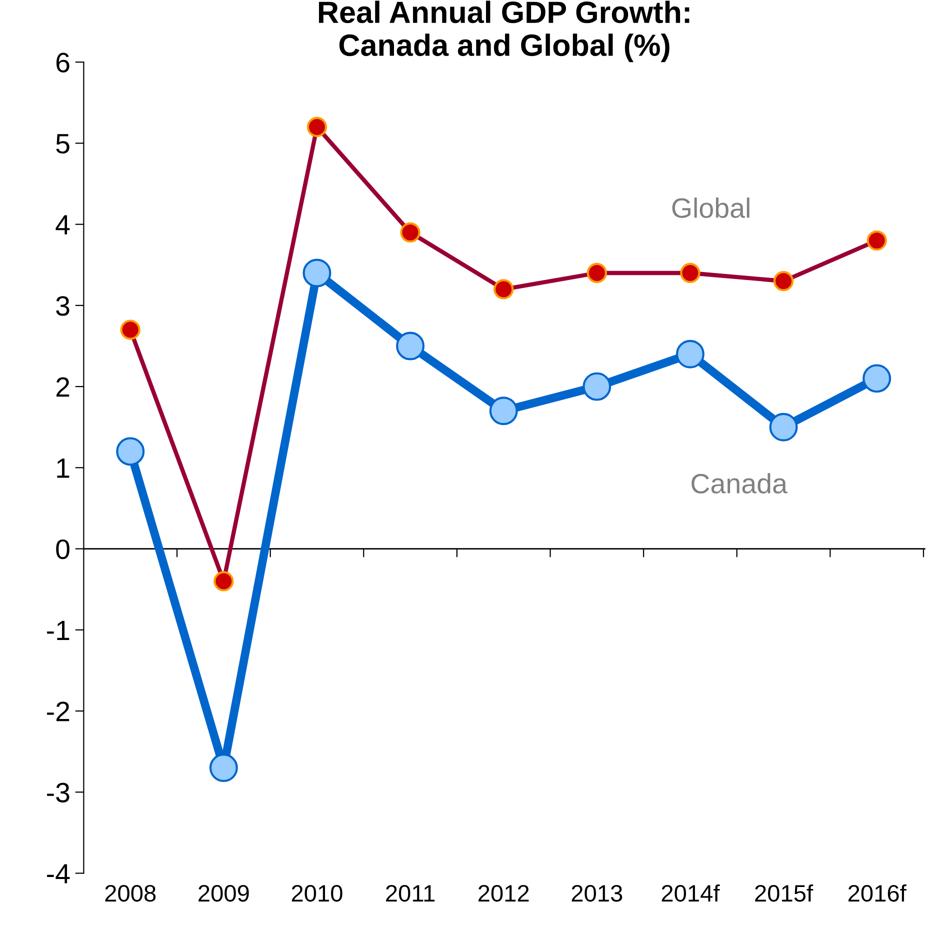 The image size is (930, 927). What do you see at coordinates (784, 893) in the screenshot?
I see `x-tick-label: 2015f` at bounding box center [784, 893].